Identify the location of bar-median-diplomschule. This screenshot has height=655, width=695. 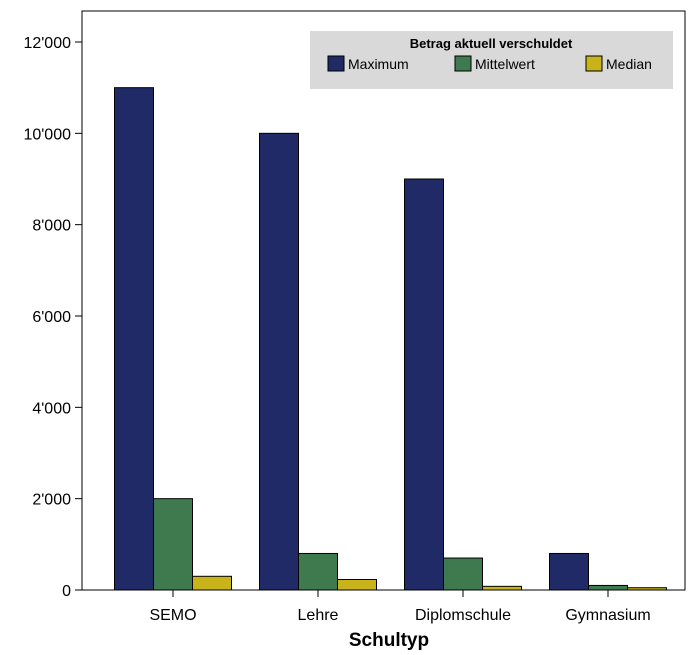
(502, 588).